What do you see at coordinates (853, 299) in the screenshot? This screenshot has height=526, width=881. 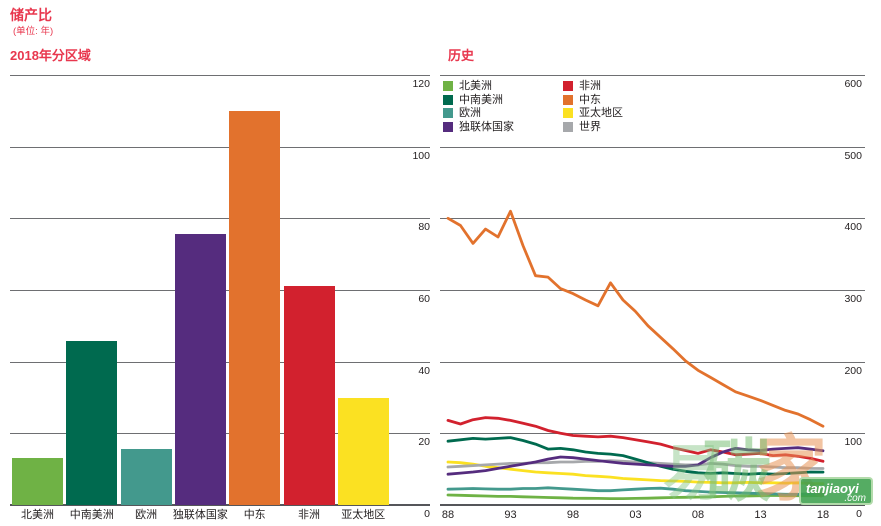 I see `line-ytick-300: 300` at bounding box center [853, 299].